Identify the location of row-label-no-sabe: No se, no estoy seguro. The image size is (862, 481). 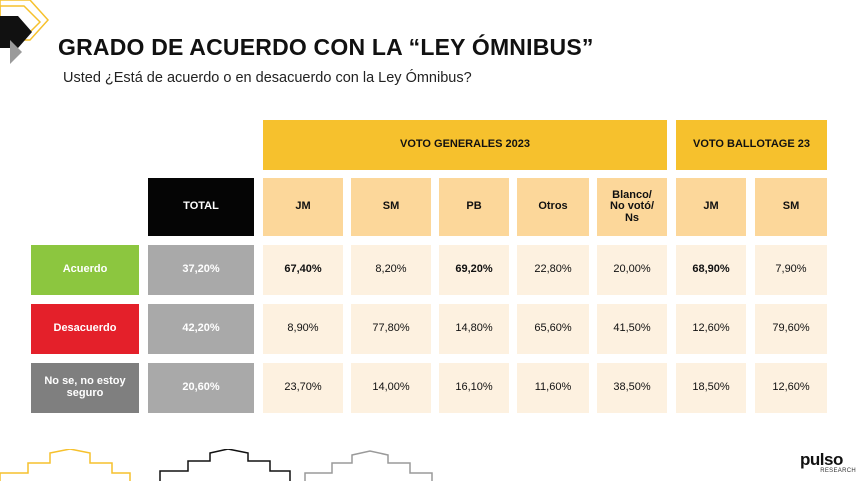
(85, 388).